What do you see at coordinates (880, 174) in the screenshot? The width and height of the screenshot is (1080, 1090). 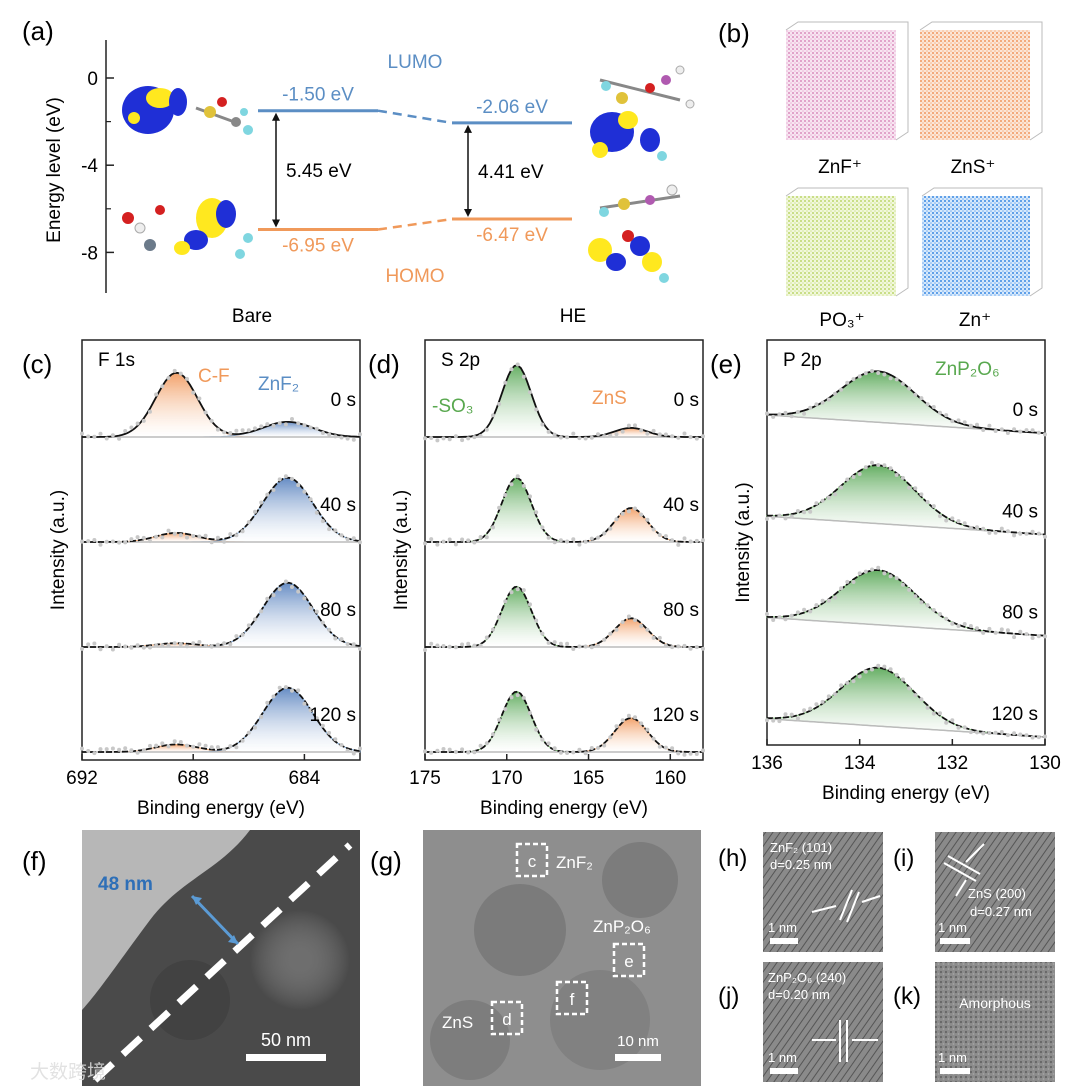 I see `panel-b: (b) ZnF⁺ ZnS⁺ PO₃⁺ Zn⁺` at bounding box center [880, 174].